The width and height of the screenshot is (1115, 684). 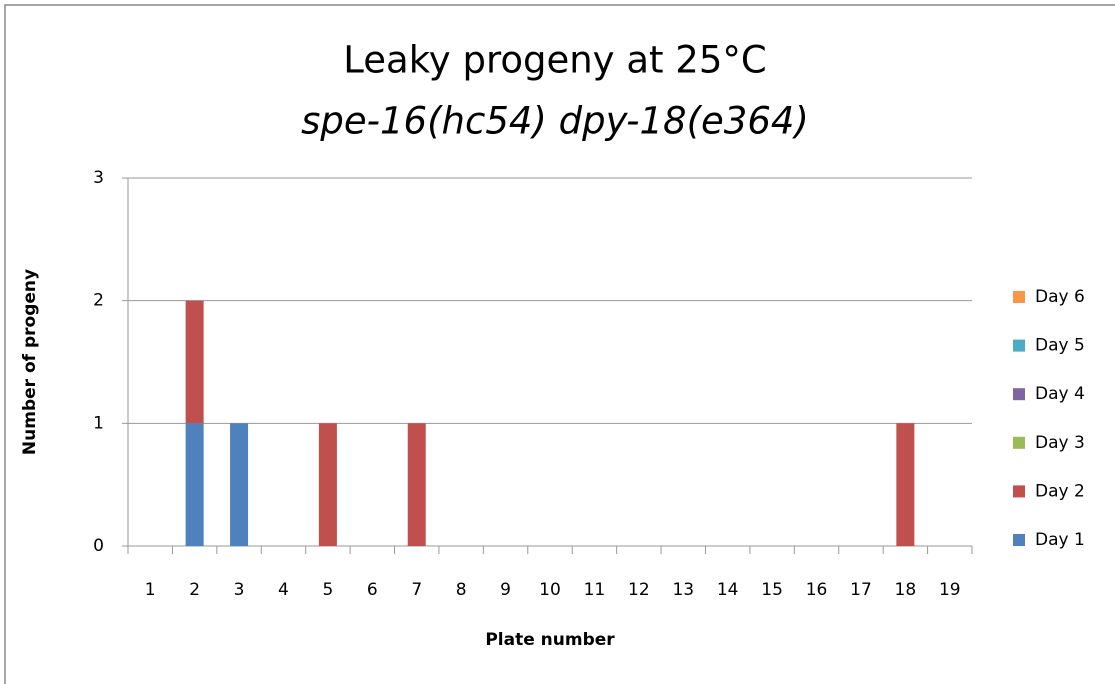 I want to click on x-tick-label: 4, so click(x=283, y=590).